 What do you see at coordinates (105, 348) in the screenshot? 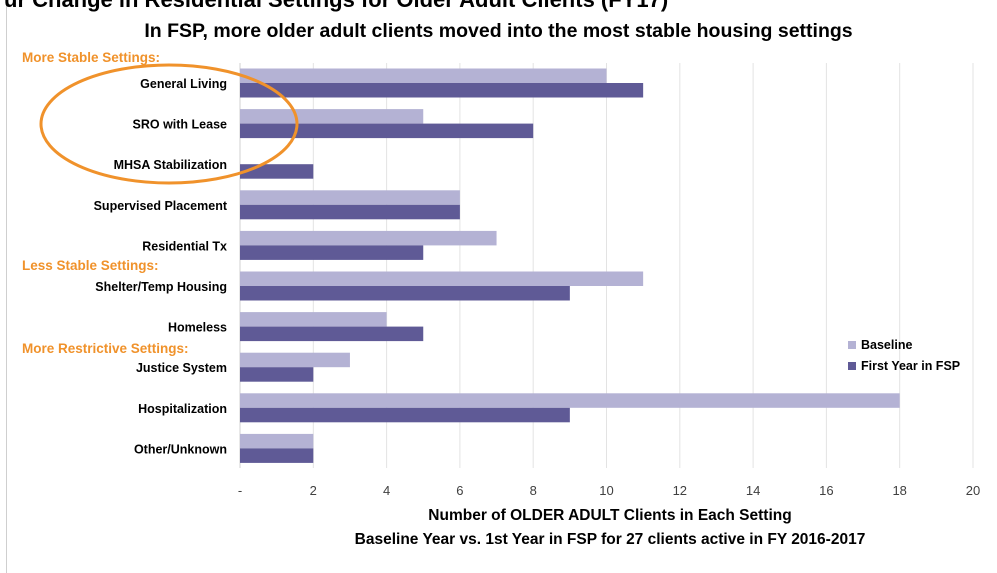
I see `section-label-more-restrictive: More Restrictive Settings:` at bounding box center [105, 348].